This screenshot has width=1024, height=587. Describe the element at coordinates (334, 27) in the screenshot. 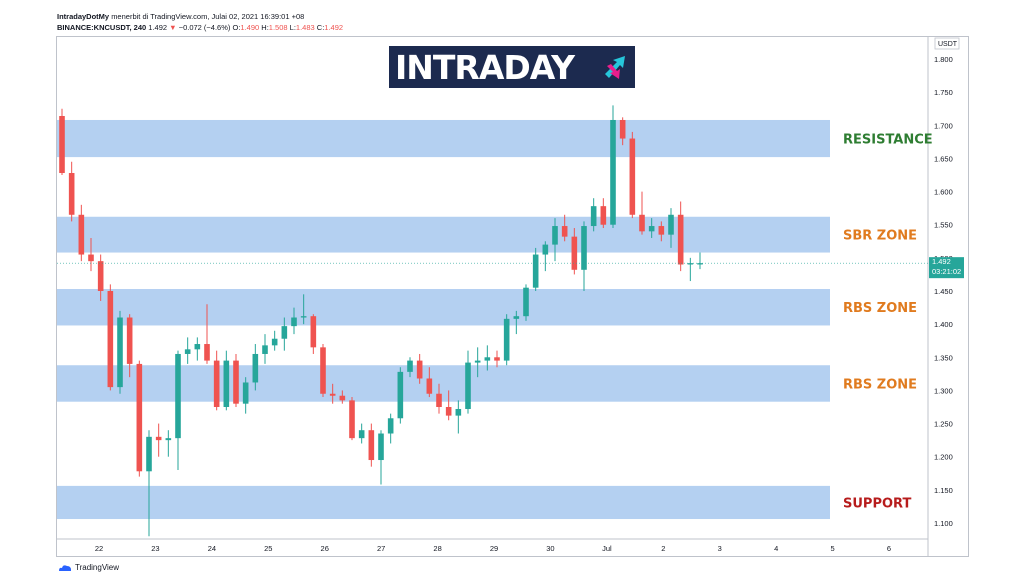

I see `close-value: 1.492` at that location.